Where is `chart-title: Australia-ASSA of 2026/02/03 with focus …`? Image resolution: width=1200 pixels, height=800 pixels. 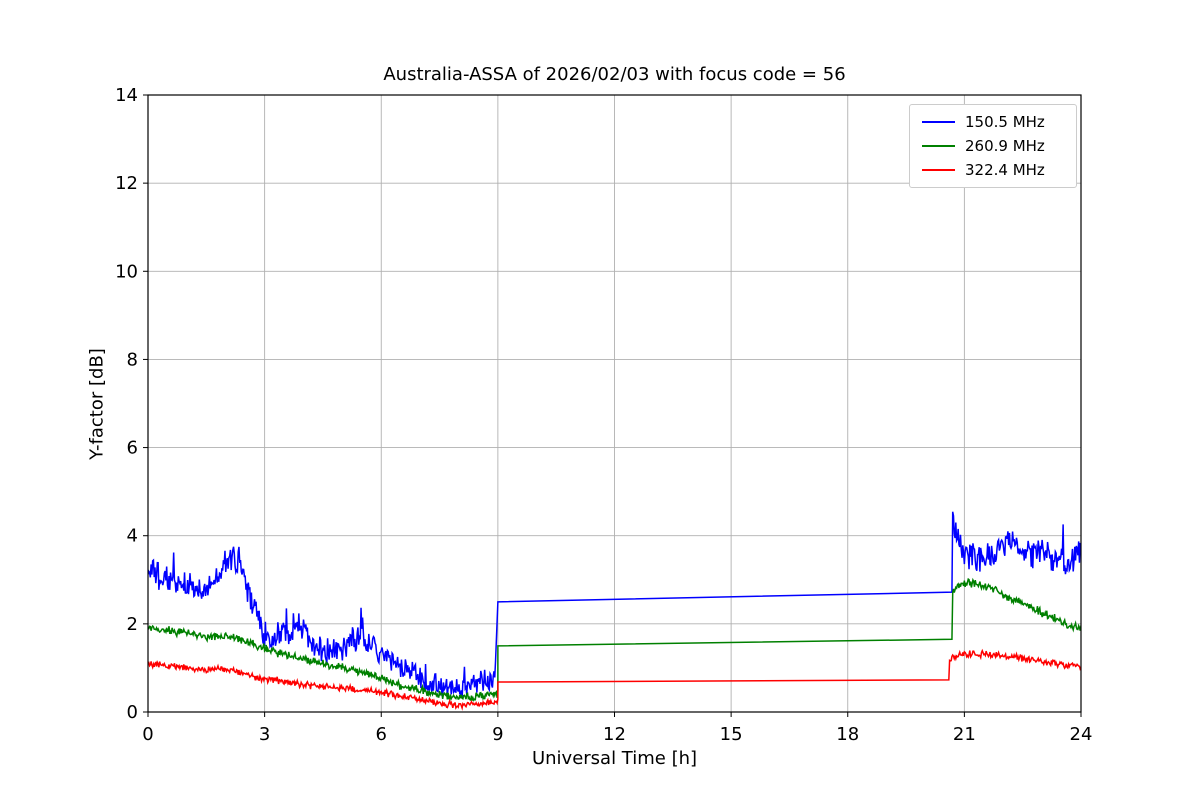 chart-title: Australia-ASSA of 2026/02/03 with focus … is located at coordinates (614, 74).